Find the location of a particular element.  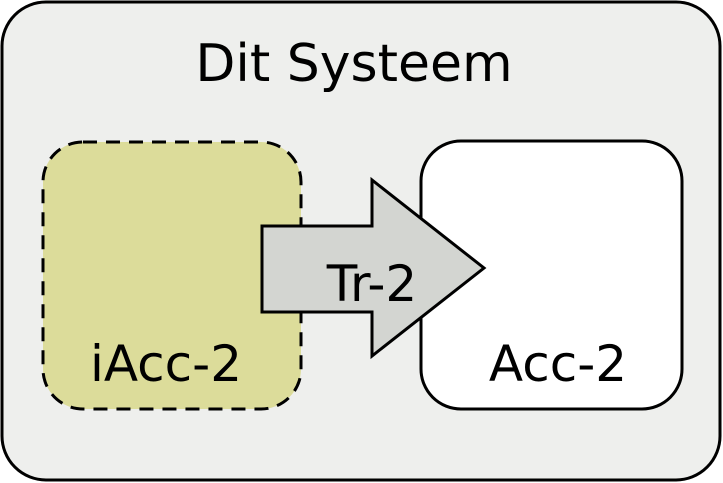

account-label: Acc-2 is located at coordinates (558, 364).